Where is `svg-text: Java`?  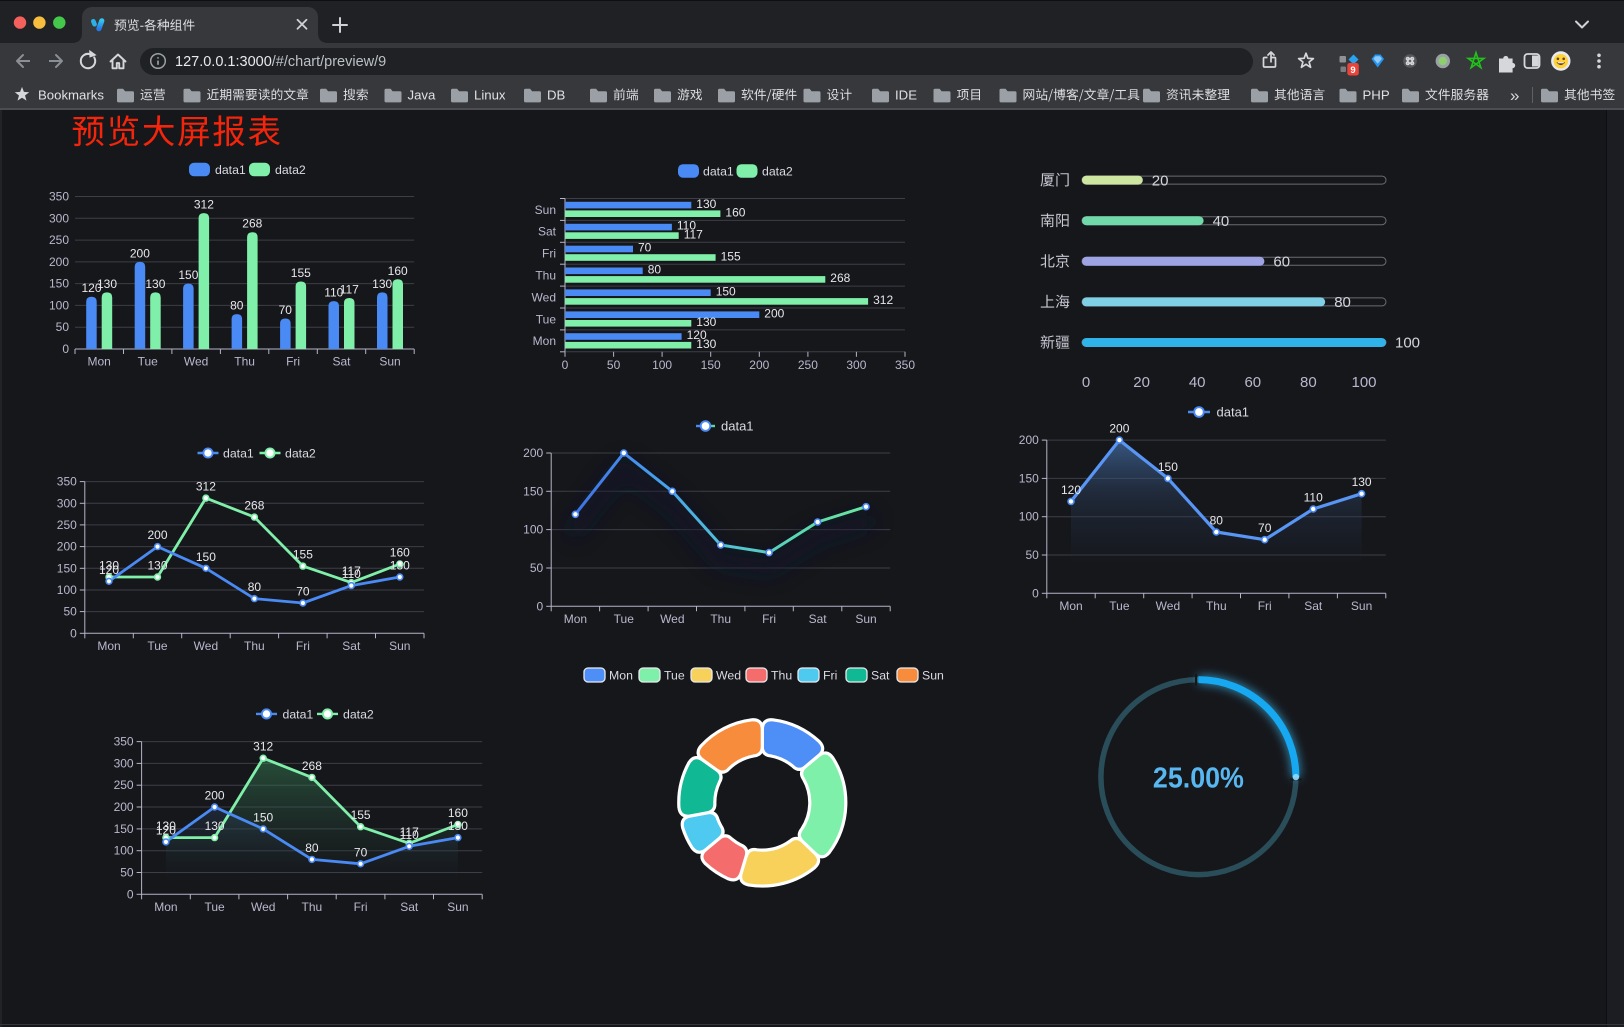
svg-text: Java is located at coordinates (422, 95).